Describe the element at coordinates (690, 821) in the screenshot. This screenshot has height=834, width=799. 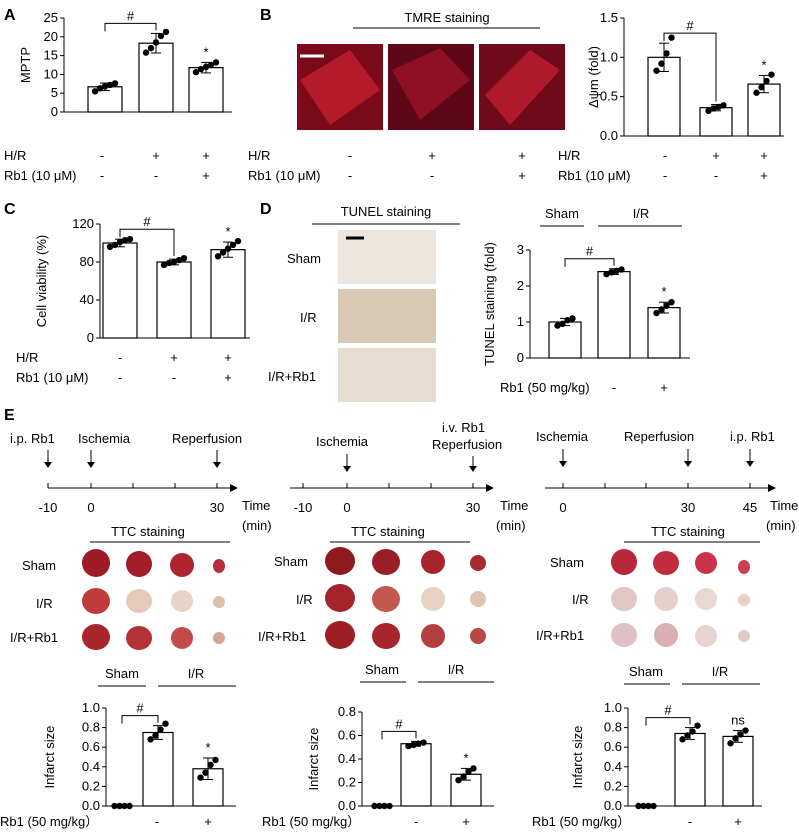
I see `e3-rb-2: -` at that location.